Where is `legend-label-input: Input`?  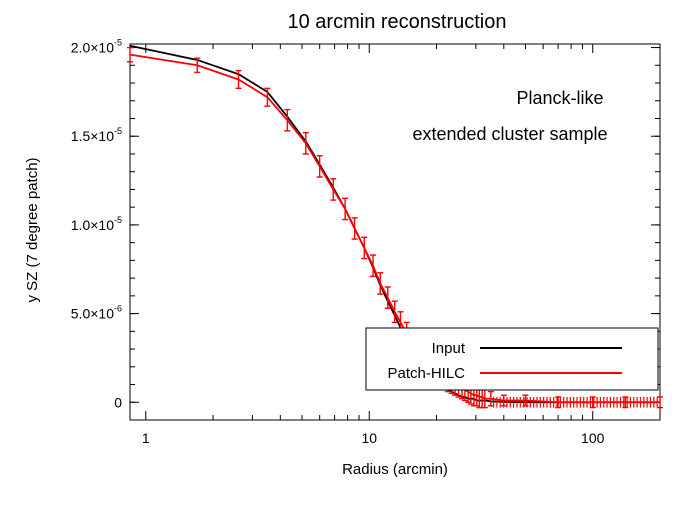 legend-label-input: Input is located at coordinates (449, 348).